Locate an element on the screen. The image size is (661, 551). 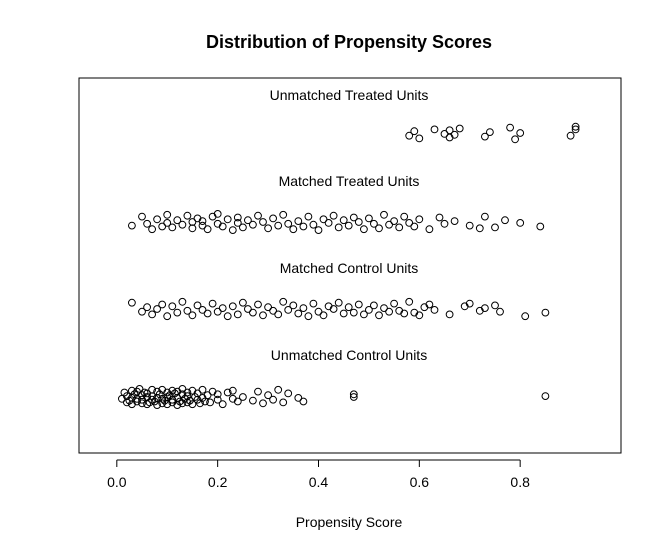
chart-title: Distribution of Propensity Scores is located at coordinates (349, 42).